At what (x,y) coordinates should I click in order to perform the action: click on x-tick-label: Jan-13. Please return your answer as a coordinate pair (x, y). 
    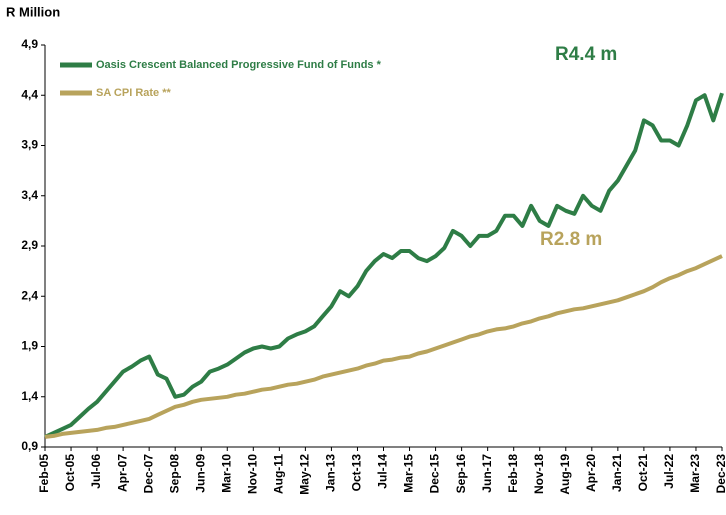
    Looking at the image, I should click on (331, 473).